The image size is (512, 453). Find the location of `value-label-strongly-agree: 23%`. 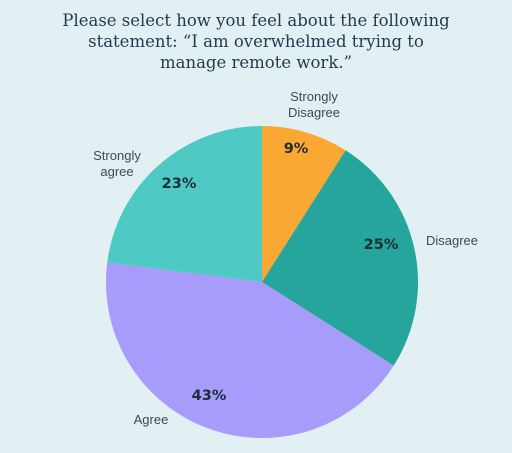

value-label-strongly-agree: 23% is located at coordinates (179, 184).